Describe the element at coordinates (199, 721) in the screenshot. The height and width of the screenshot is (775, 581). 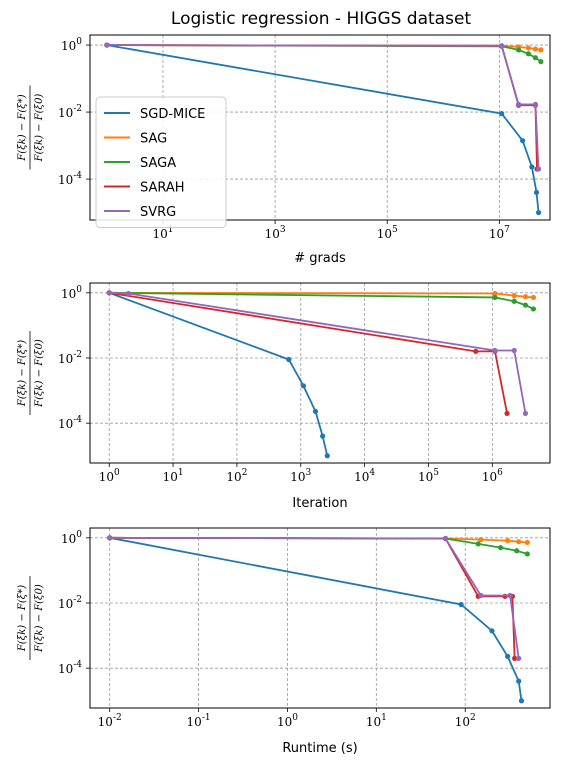
I see `x-tick-label: 10⁻¹` at that location.